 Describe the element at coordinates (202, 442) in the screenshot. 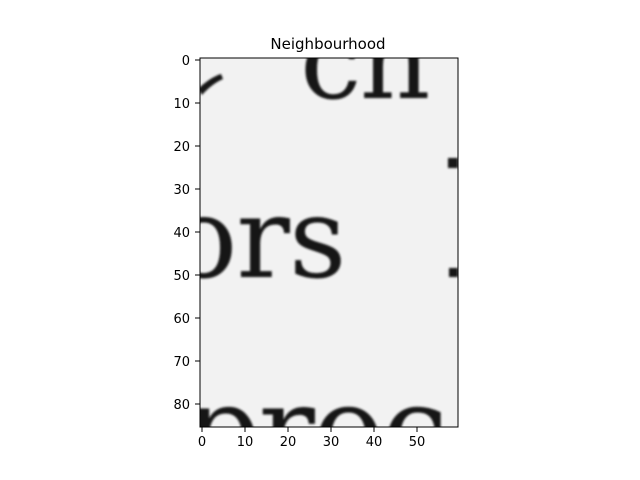

I see `x-tick-label: 0` at that location.